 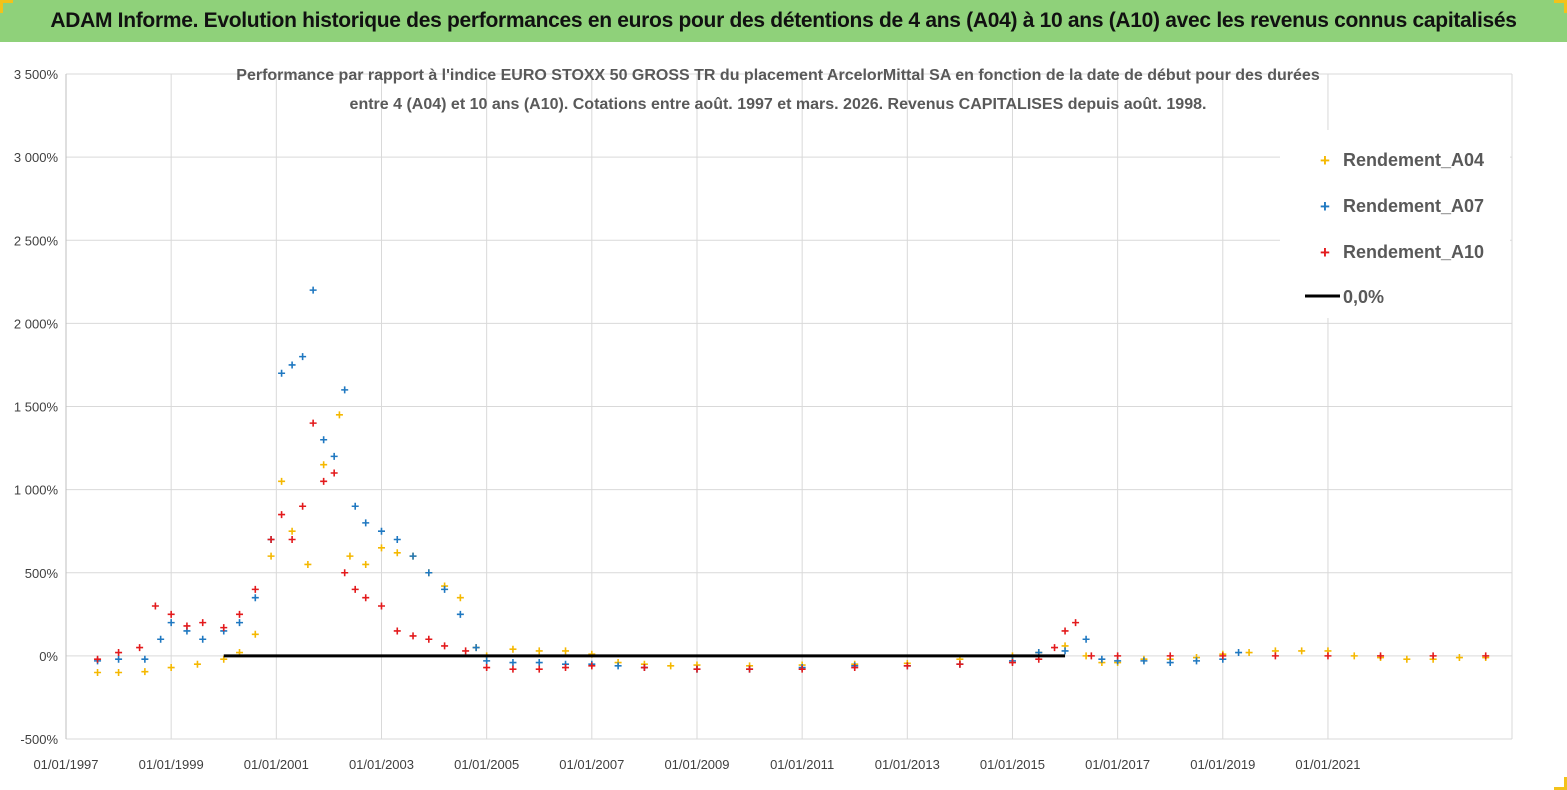 What do you see at coordinates (171, 764) in the screenshot?
I see `x-tick-label: 01/01/1999` at bounding box center [171, 764].